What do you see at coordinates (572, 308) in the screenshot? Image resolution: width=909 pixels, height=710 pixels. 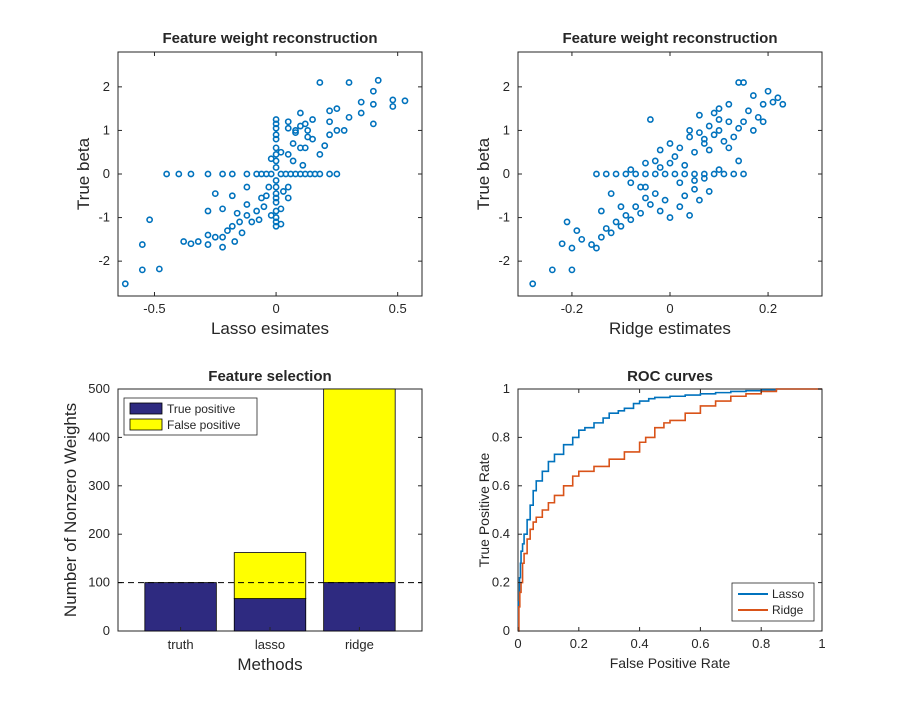 I see `ridge-scatter-xtick-label: -0.2` at bounding box center [572, 308].